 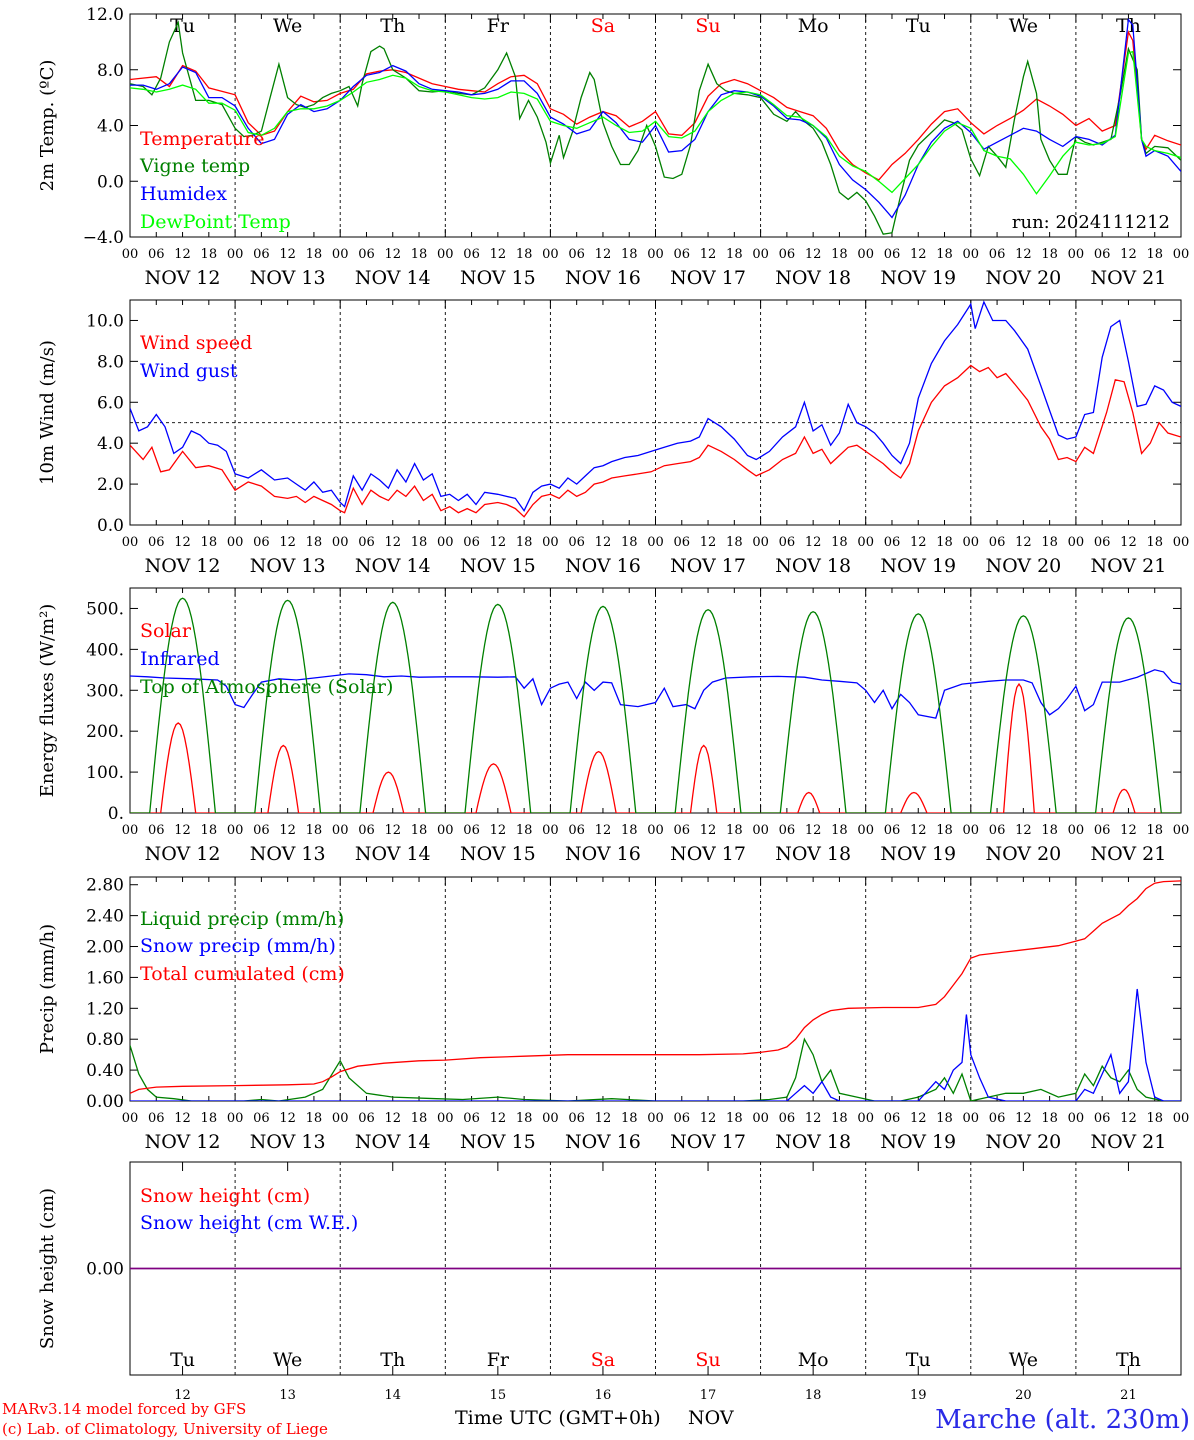 What do you see at coordinates (110, 71) in the screenshot?
I see `y-tick-label: 8.0` at bounding box center [110, 71].